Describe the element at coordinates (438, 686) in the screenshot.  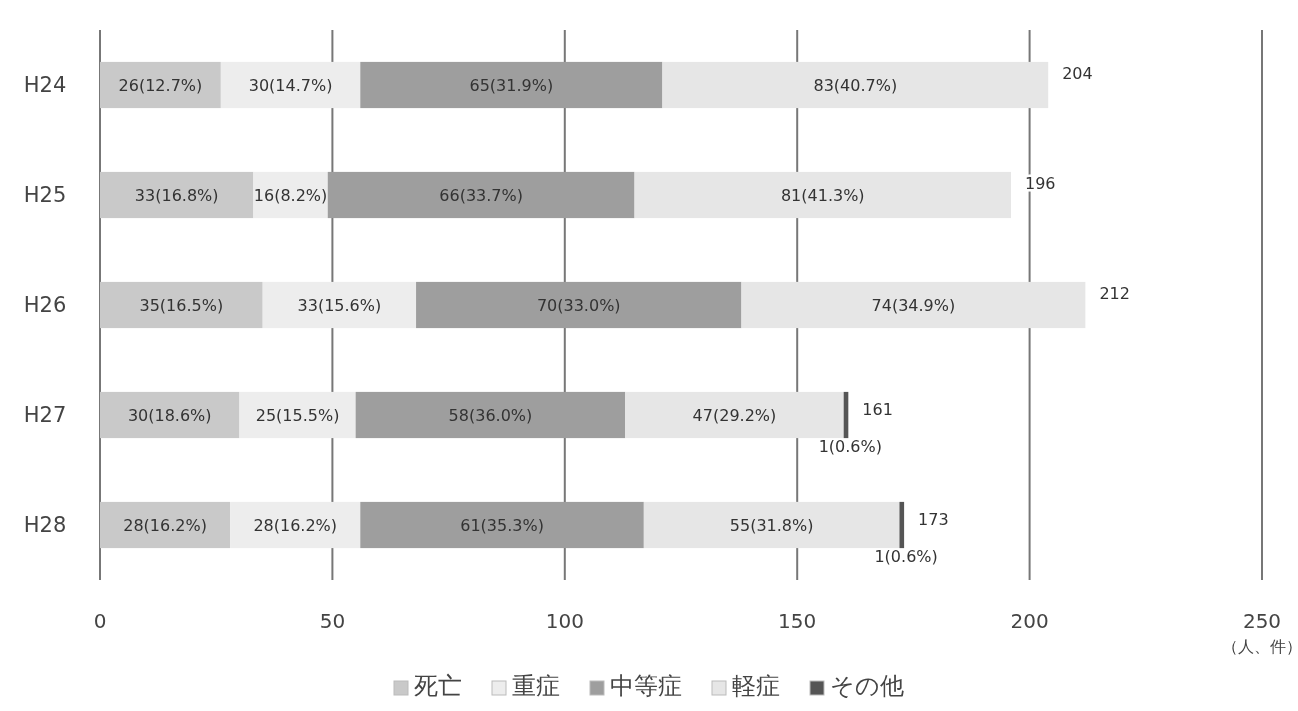
I see `legend-label: 死亡` at that location.